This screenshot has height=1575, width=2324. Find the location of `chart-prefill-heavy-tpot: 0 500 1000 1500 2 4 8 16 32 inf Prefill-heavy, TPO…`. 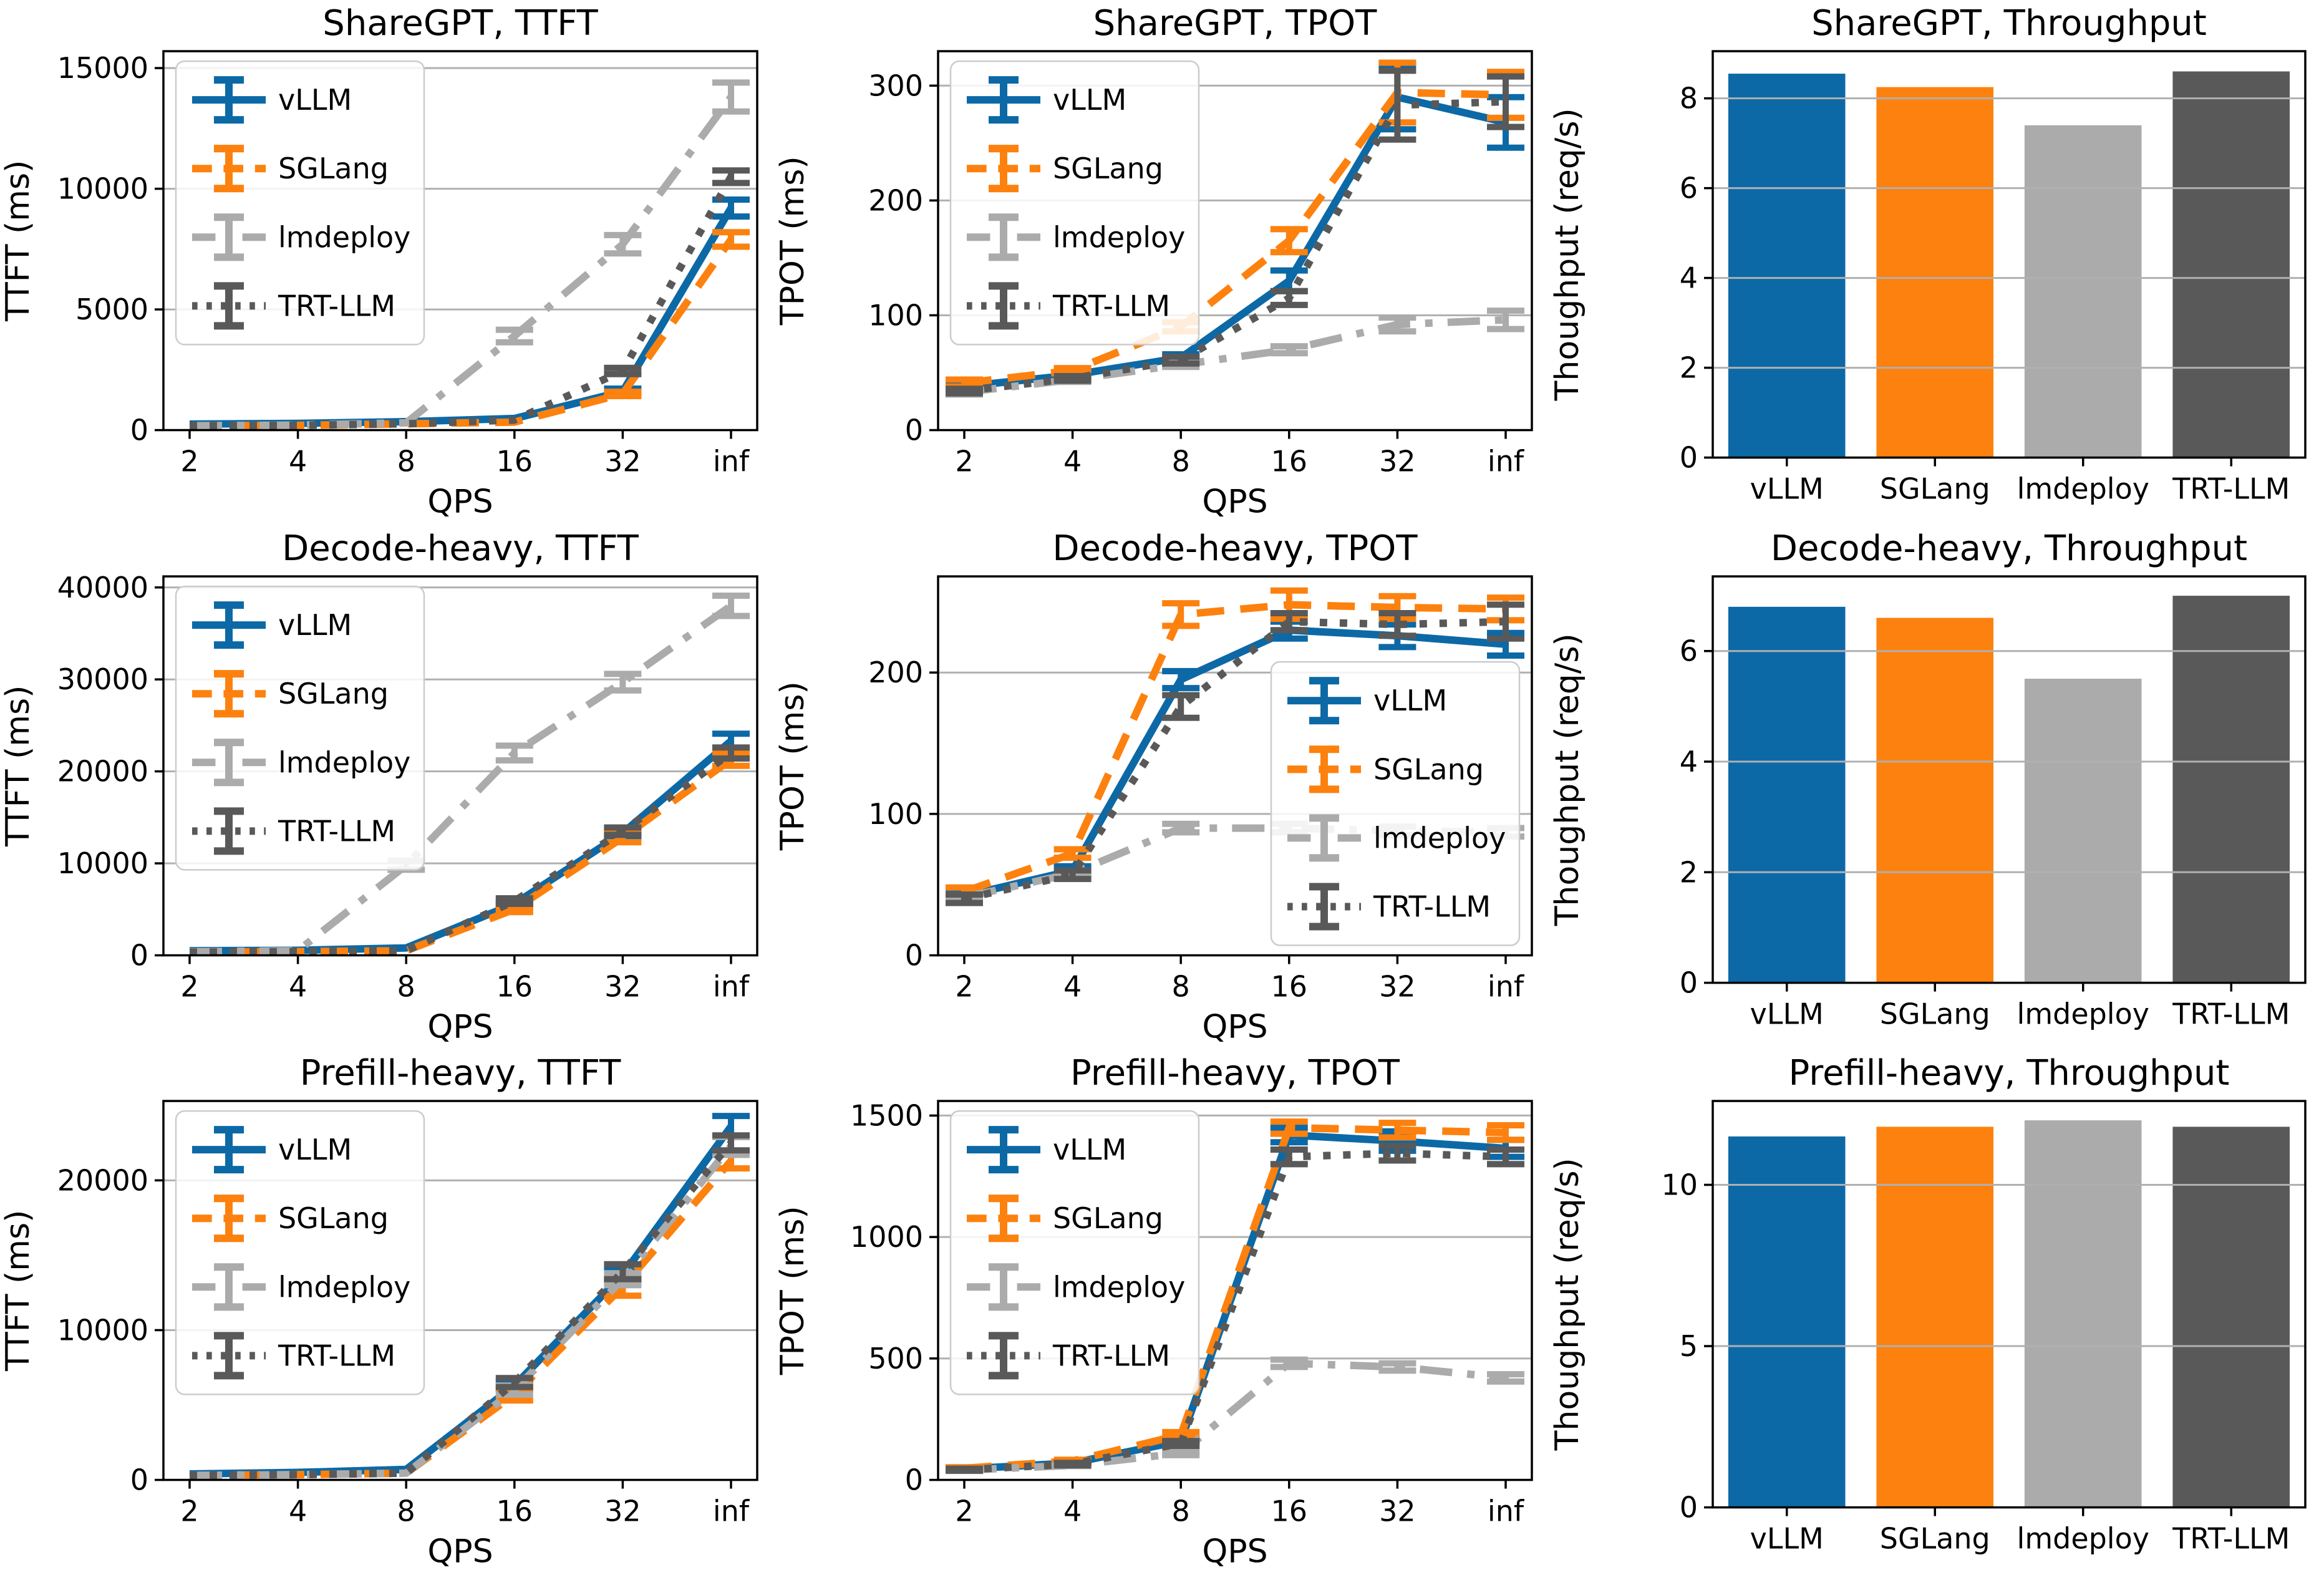

chart-prefill-heavy-tpot: 0 500 1000 1500 2 4 8 16 32 inf Prefill-heavy, TPO… is located at coordinates (1162, 1313).